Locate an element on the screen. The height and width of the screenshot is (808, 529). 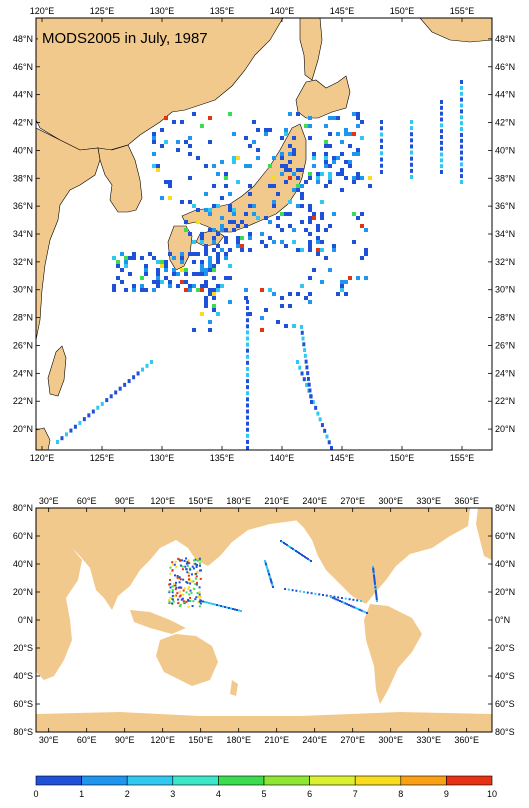
north-america-land is located at coordinates (383, 556).